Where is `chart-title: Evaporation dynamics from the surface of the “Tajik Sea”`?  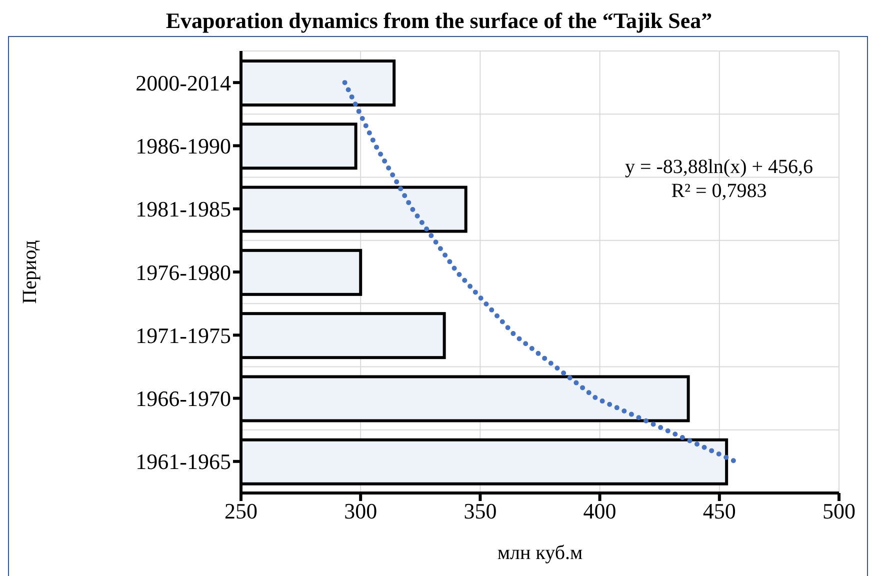 chart-title: Evaporation dynamics from the surface of the “Tajik Sea” is located at coordinates (439, 21).